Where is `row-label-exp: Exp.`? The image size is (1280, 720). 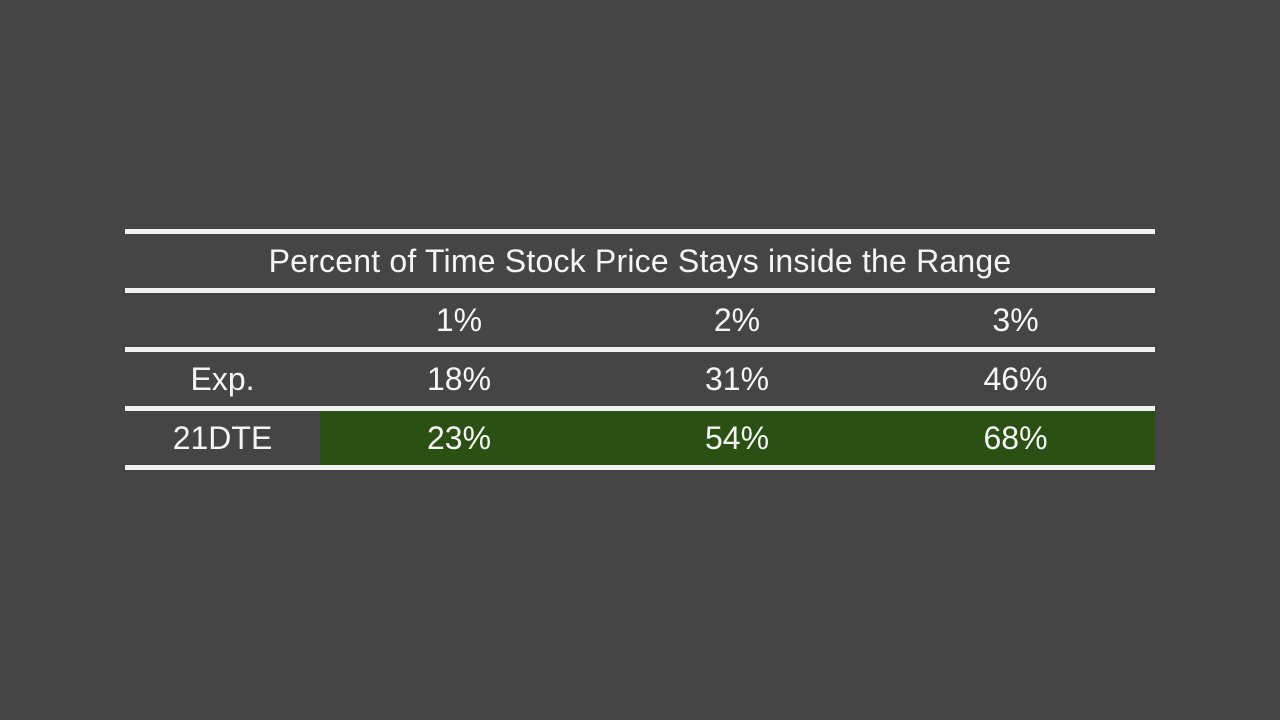
row-label-exp: Exp. is located at coordinates (222, 379).